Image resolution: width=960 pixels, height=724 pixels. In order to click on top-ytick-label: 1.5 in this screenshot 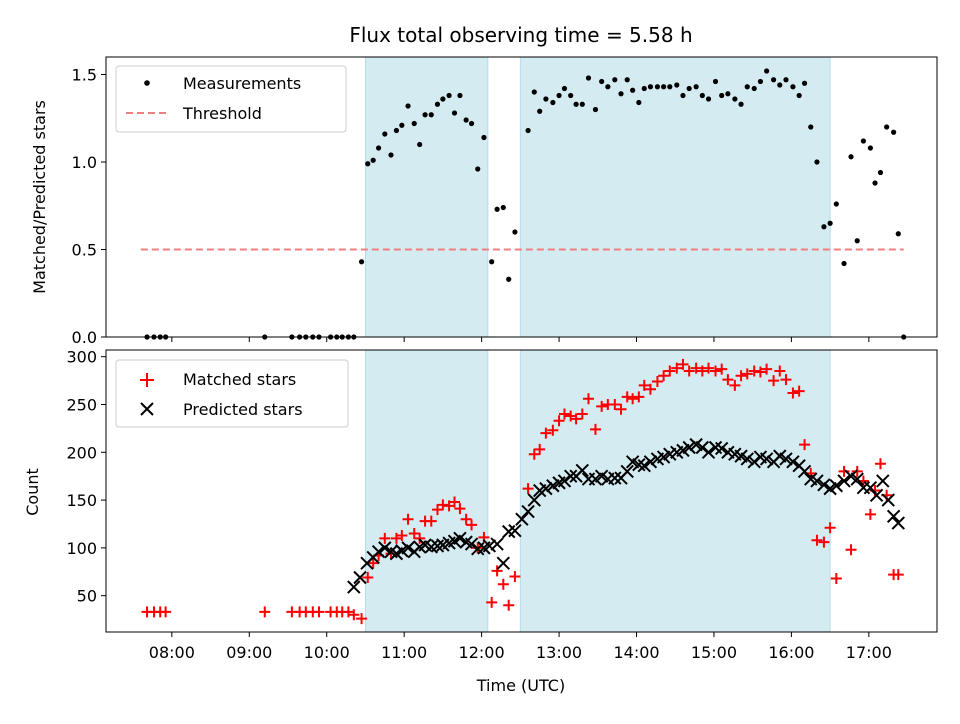, I will do `click(84, 75)`.